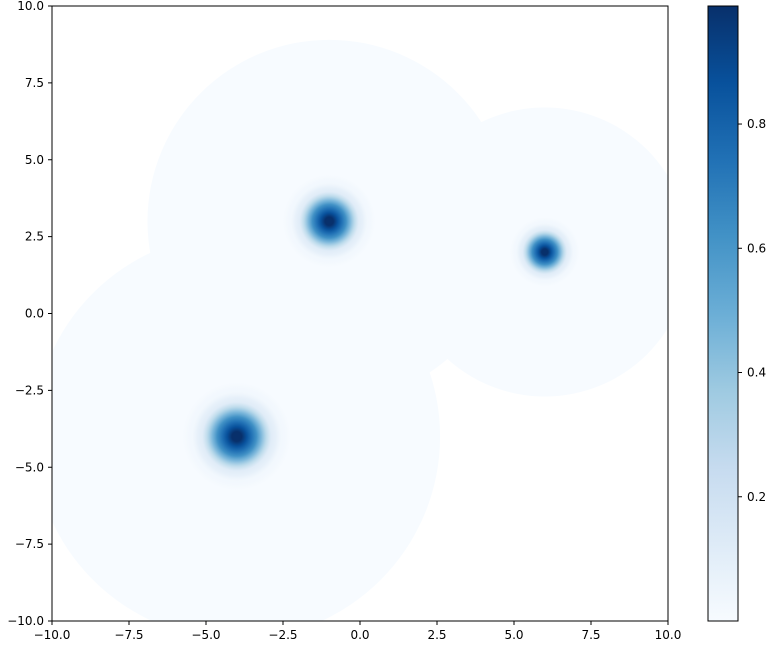  What do you see at coordinates (29, 467) in the screenshot?
I see `y-tick-label: −5.0` at bounding box center [29, 467].